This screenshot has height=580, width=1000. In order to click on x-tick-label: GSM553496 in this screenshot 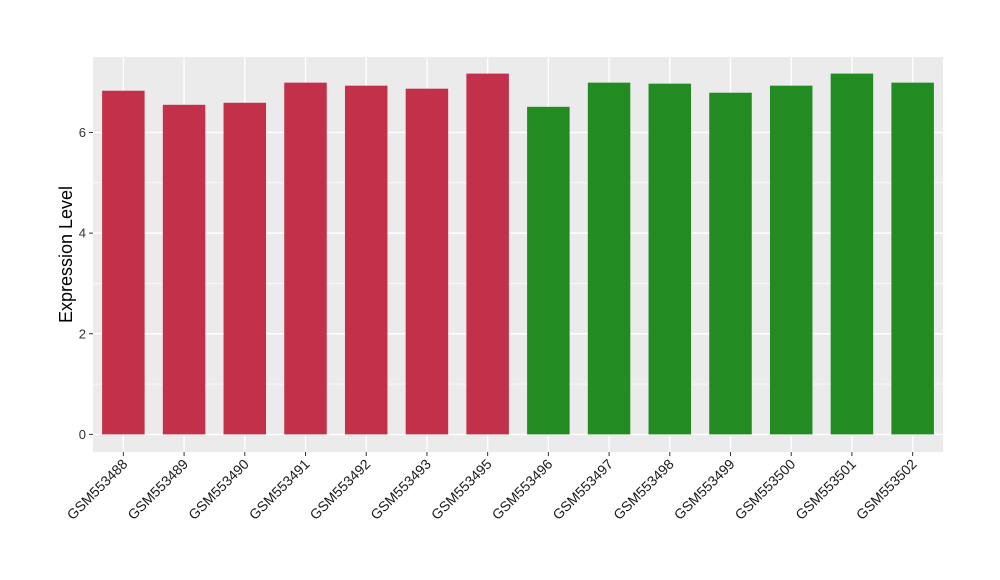, I will do `click(522, 489)`.